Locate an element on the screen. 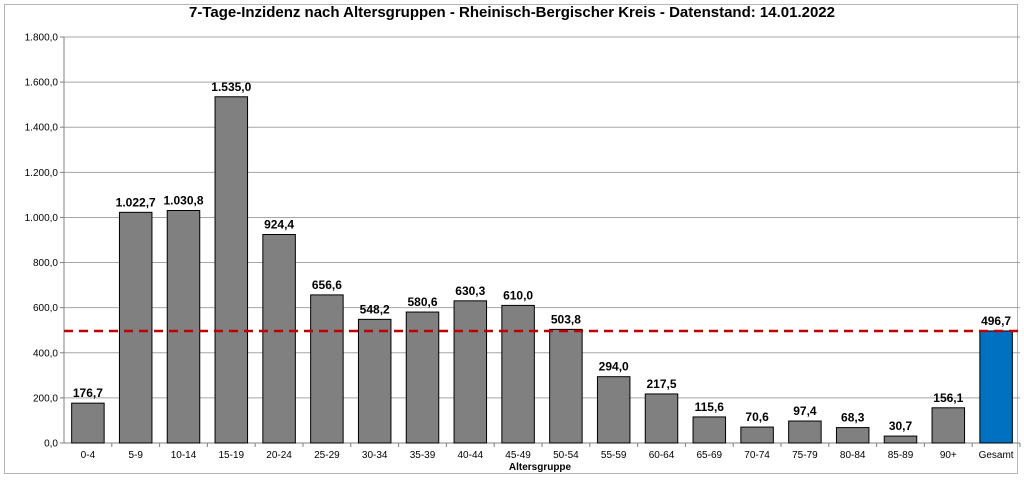  data-label: 70,6 is located at coordinates (757, 417).